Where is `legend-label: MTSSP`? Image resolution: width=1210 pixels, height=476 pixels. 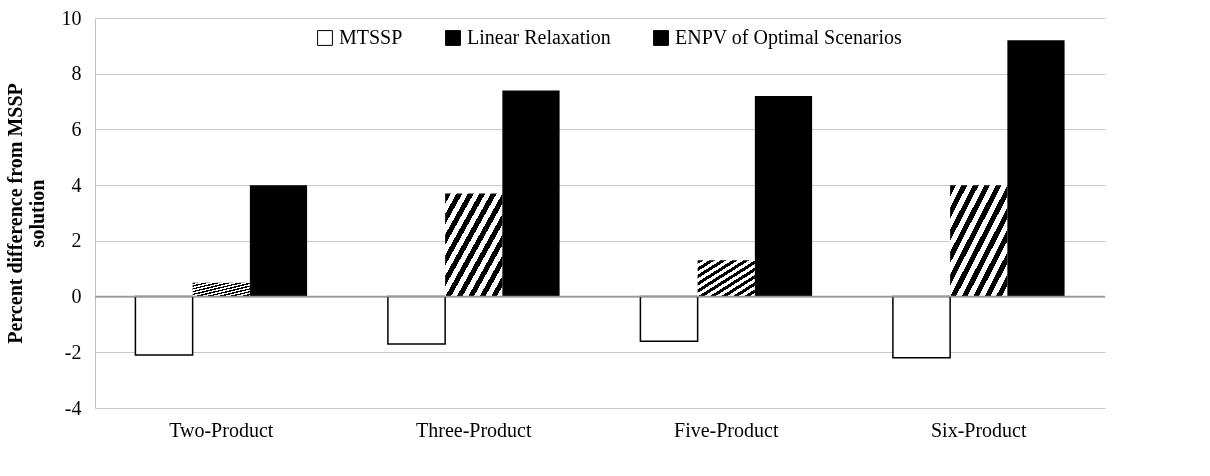 legend-label: MTSSP is located at coordinates (371, 37).